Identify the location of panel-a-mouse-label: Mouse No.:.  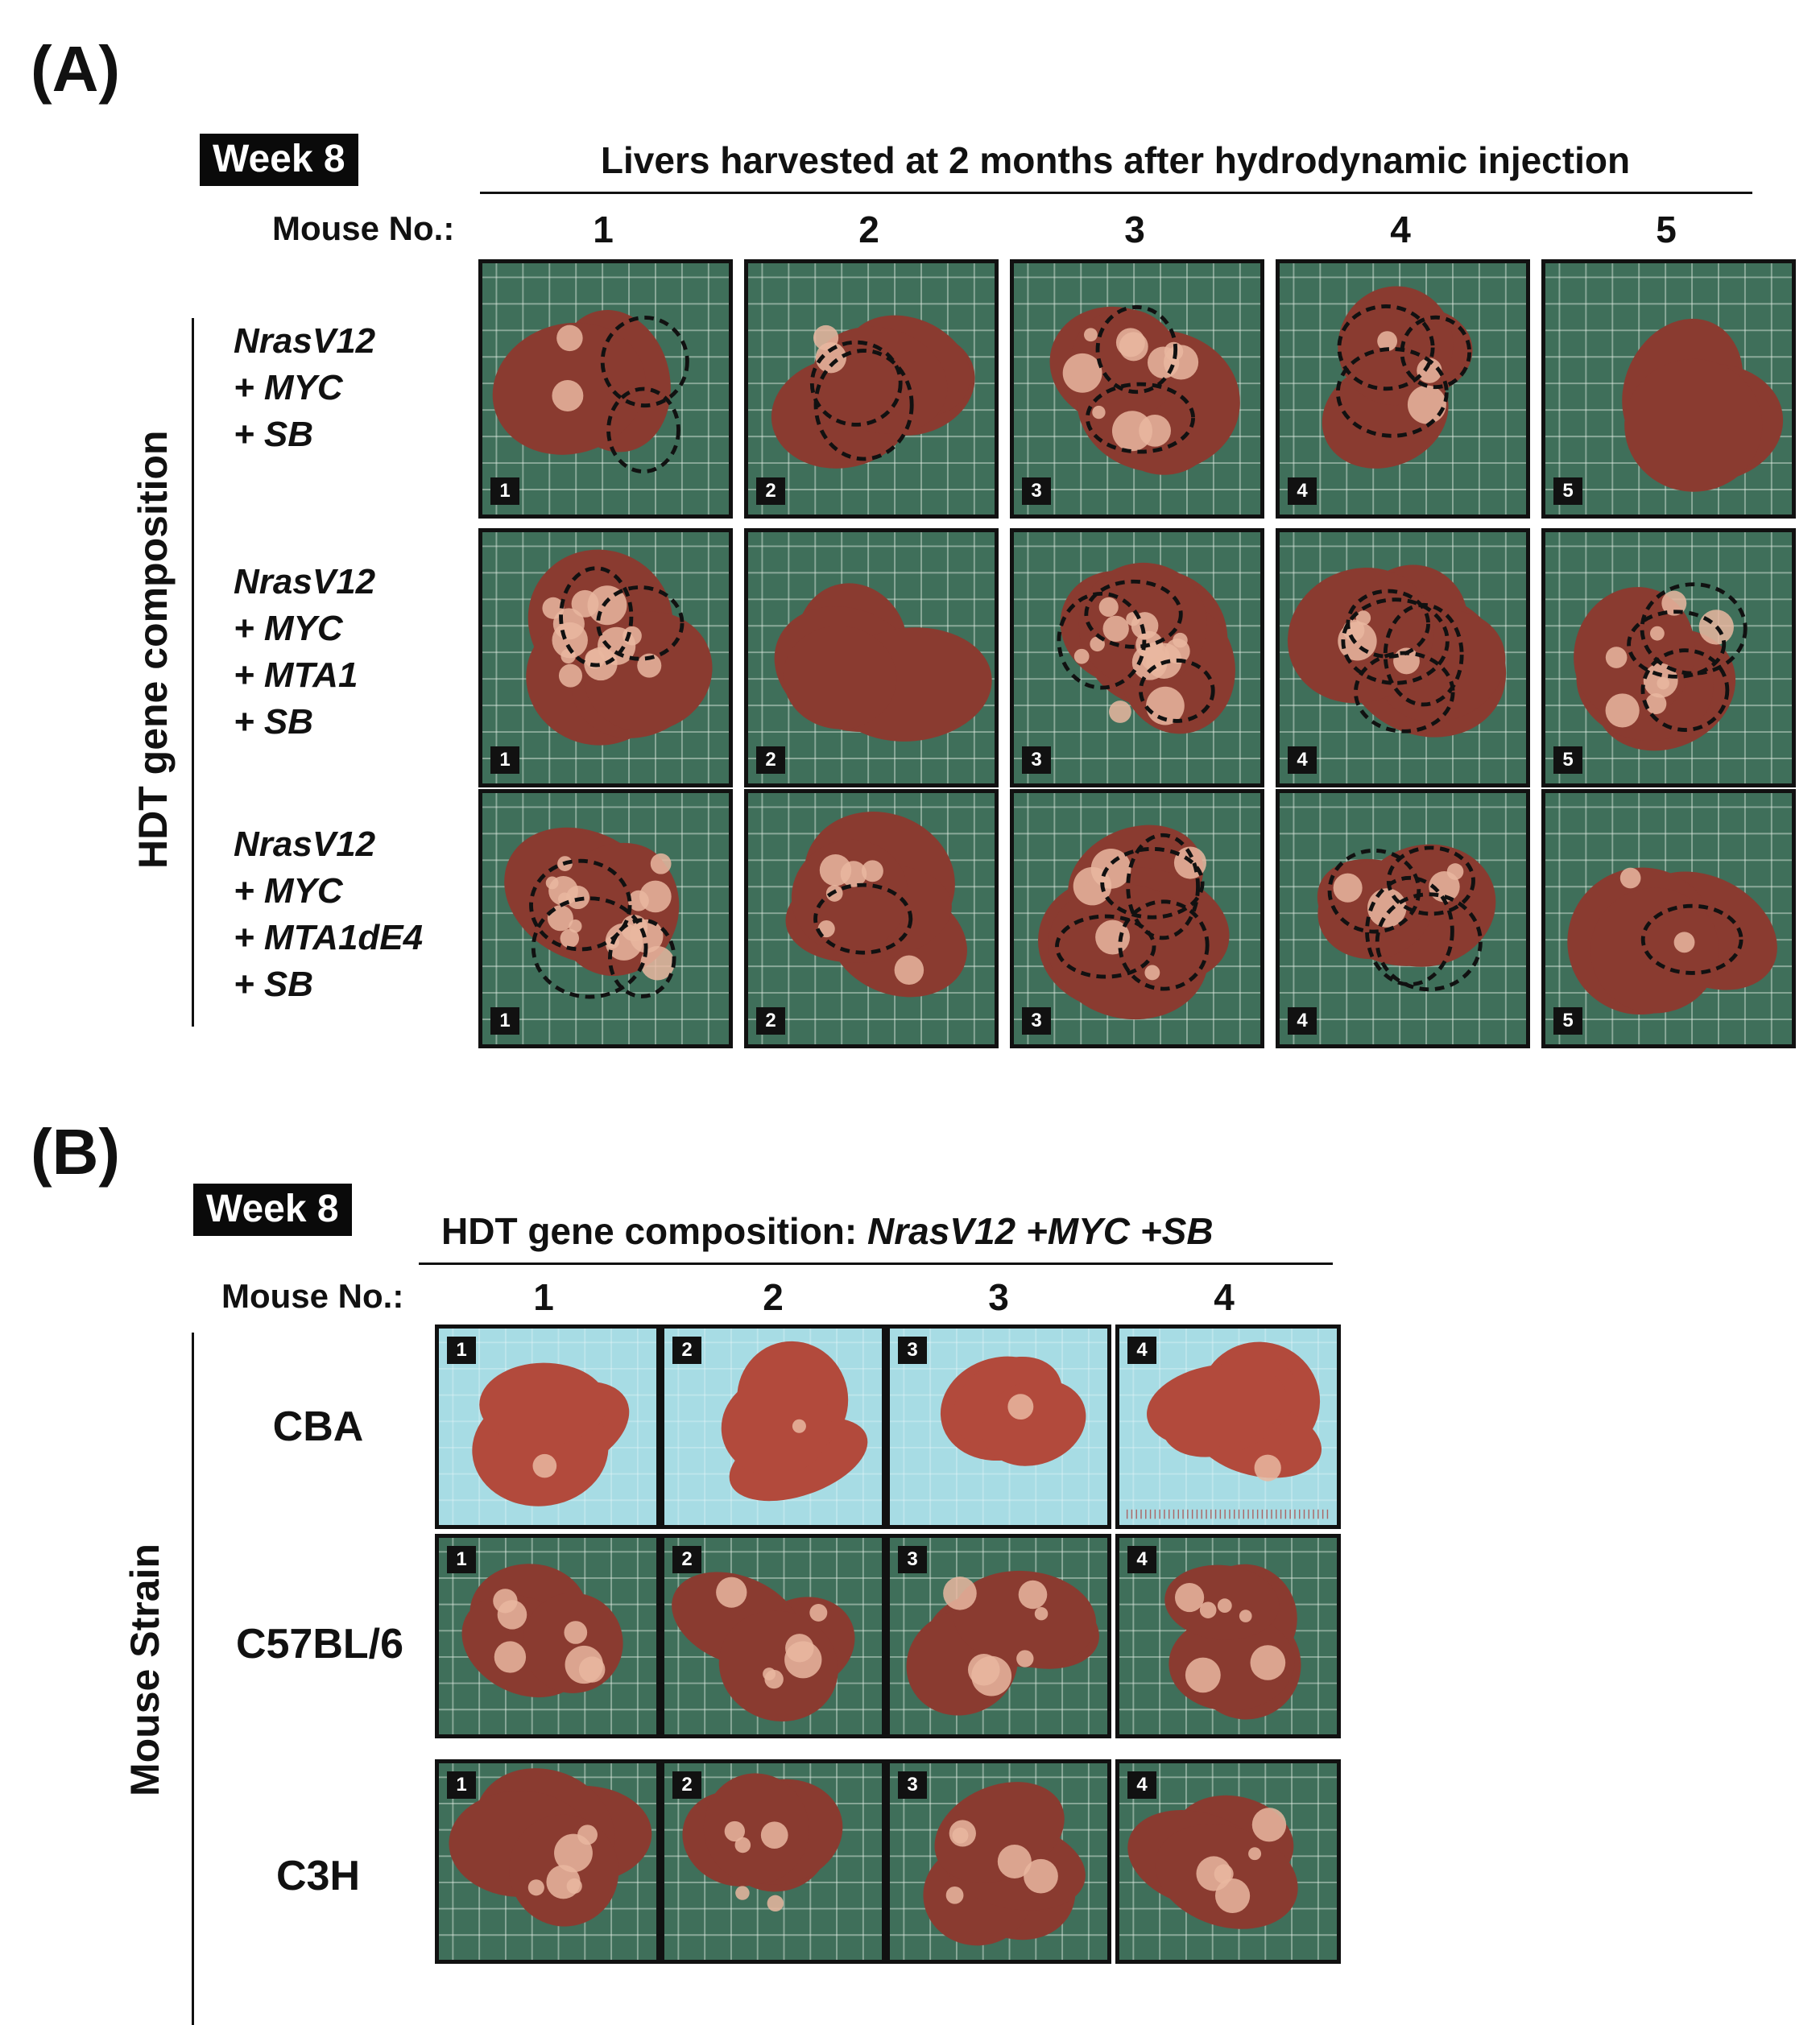
(363, 228).